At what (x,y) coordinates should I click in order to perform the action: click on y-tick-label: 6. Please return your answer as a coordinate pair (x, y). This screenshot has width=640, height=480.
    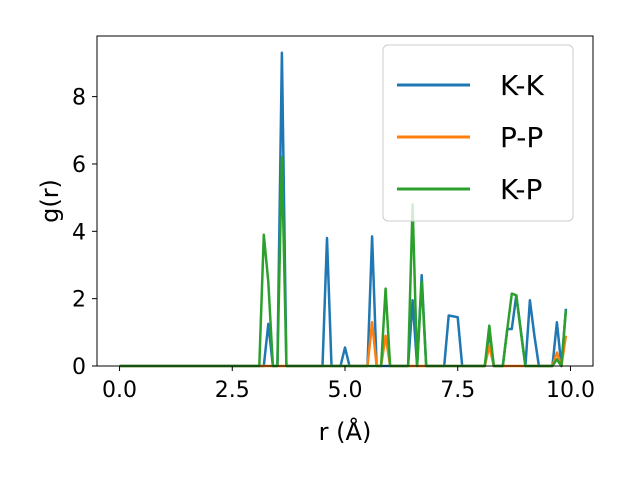
    Looking at the image, I should click on (79, 165).